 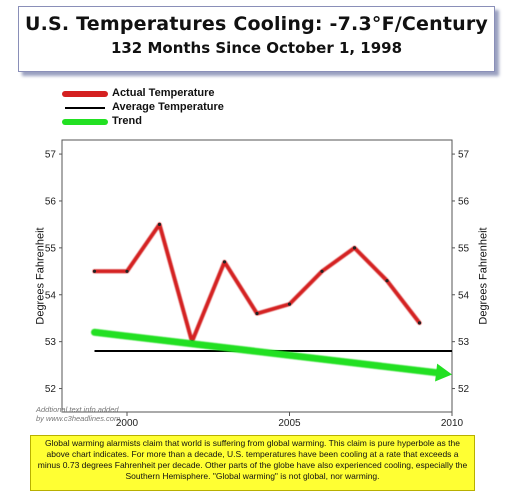 What do you see at coordinates (452, 423) in the screenshot?
I see `x-tick-label-2010: 2010` at bounding box center [452, 423].